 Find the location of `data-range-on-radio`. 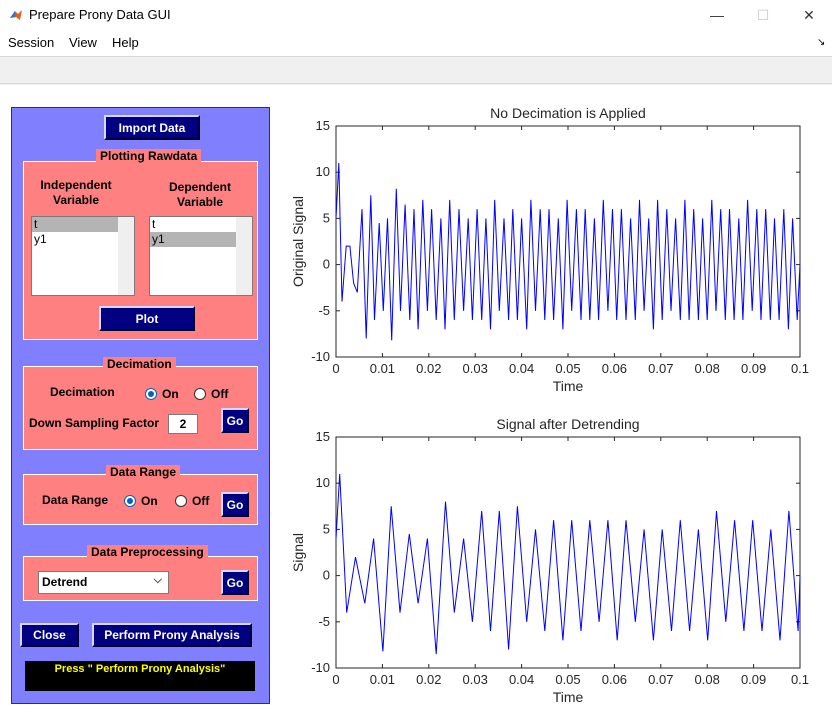

data-range-on-radio is located at coordinates (130, 501).